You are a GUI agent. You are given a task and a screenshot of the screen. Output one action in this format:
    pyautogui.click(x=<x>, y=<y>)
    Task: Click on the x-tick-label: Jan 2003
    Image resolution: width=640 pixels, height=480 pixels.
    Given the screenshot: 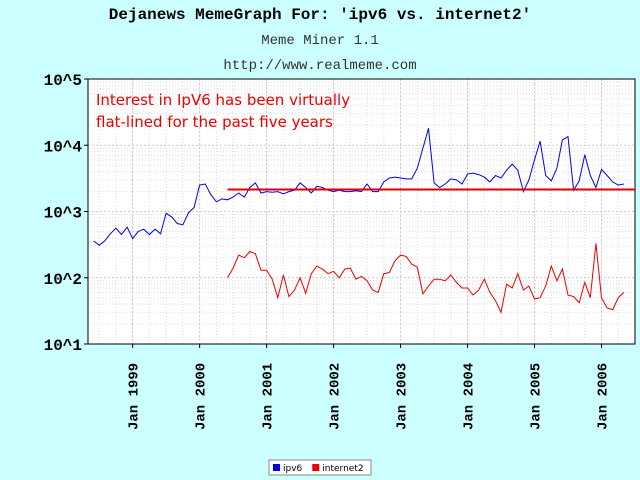 What is the action you would take?
    pyautogui.click(x=403, y=396)
    